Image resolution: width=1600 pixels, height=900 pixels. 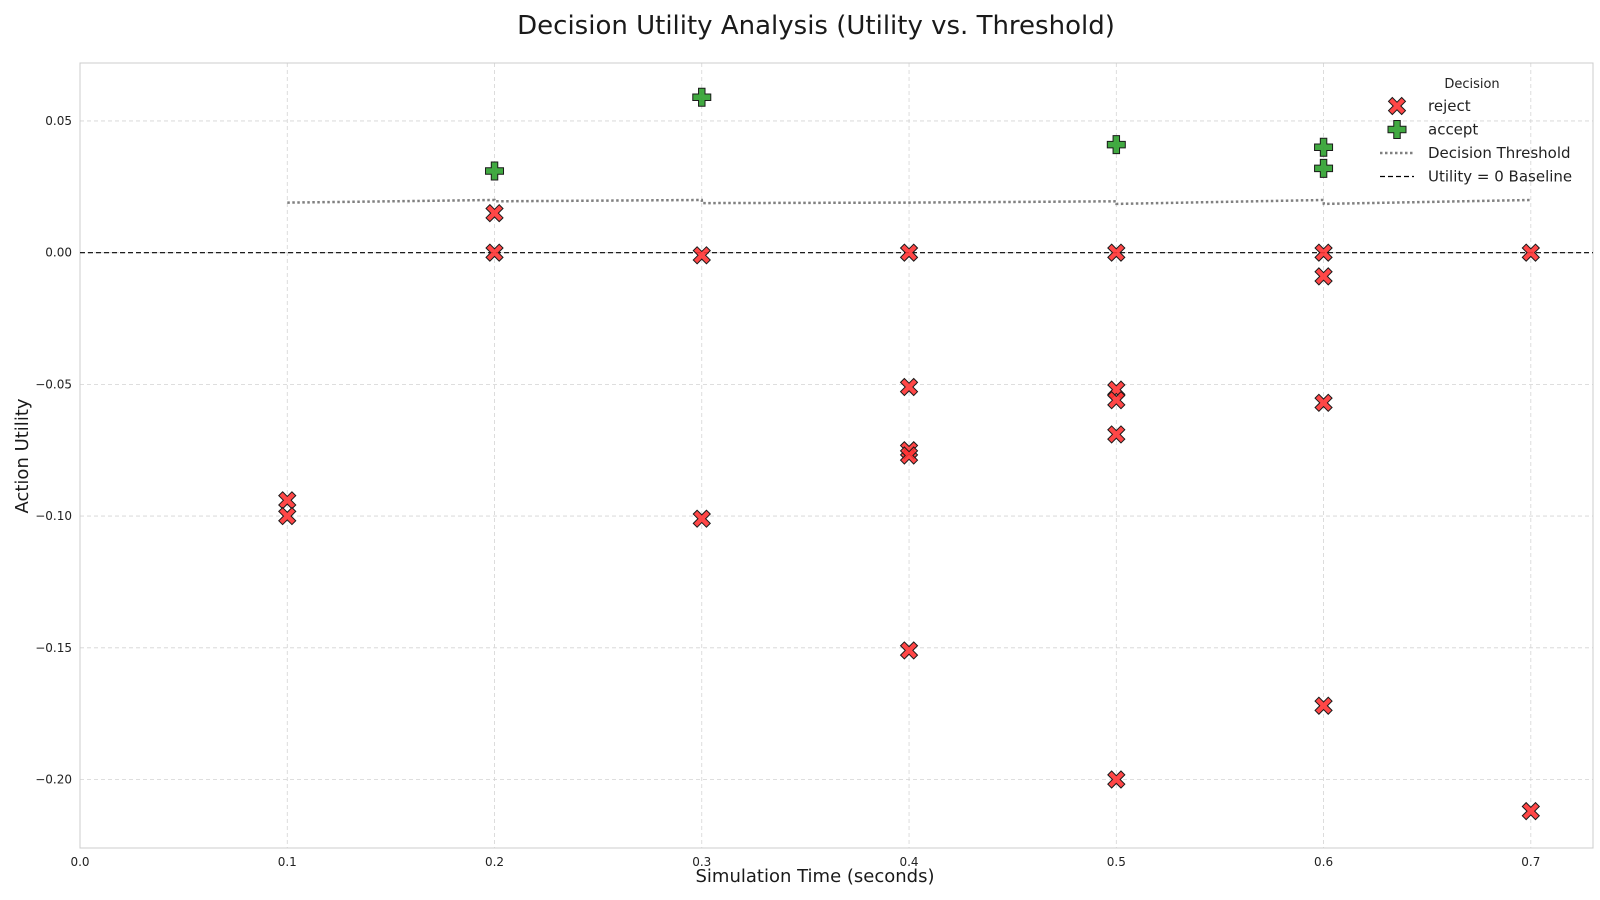 What do you see at coordinates (53, 516) in the screenshot?
I see `y-tick-label: −0.10` at bounding box center [53, 516].